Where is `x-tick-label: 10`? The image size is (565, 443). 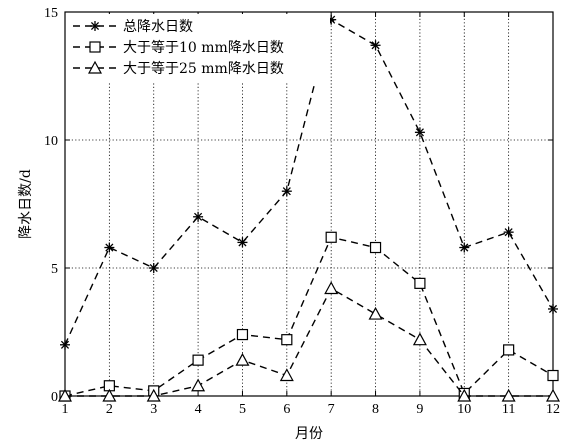 x-tick-label: 10 is located at coordinates (464, 409).